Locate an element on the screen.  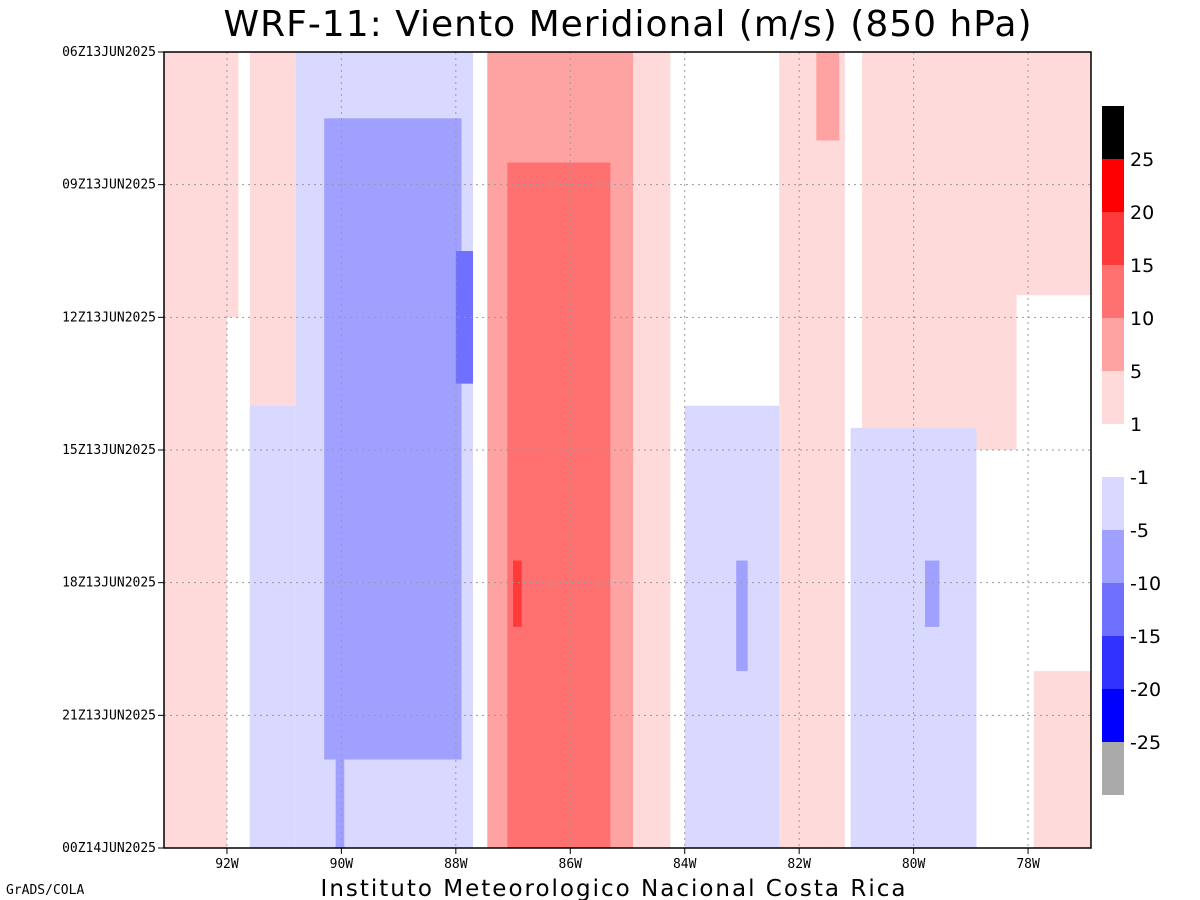
y-tick-label: 21Z13JUN2025 is located at coordinates (109, 715).